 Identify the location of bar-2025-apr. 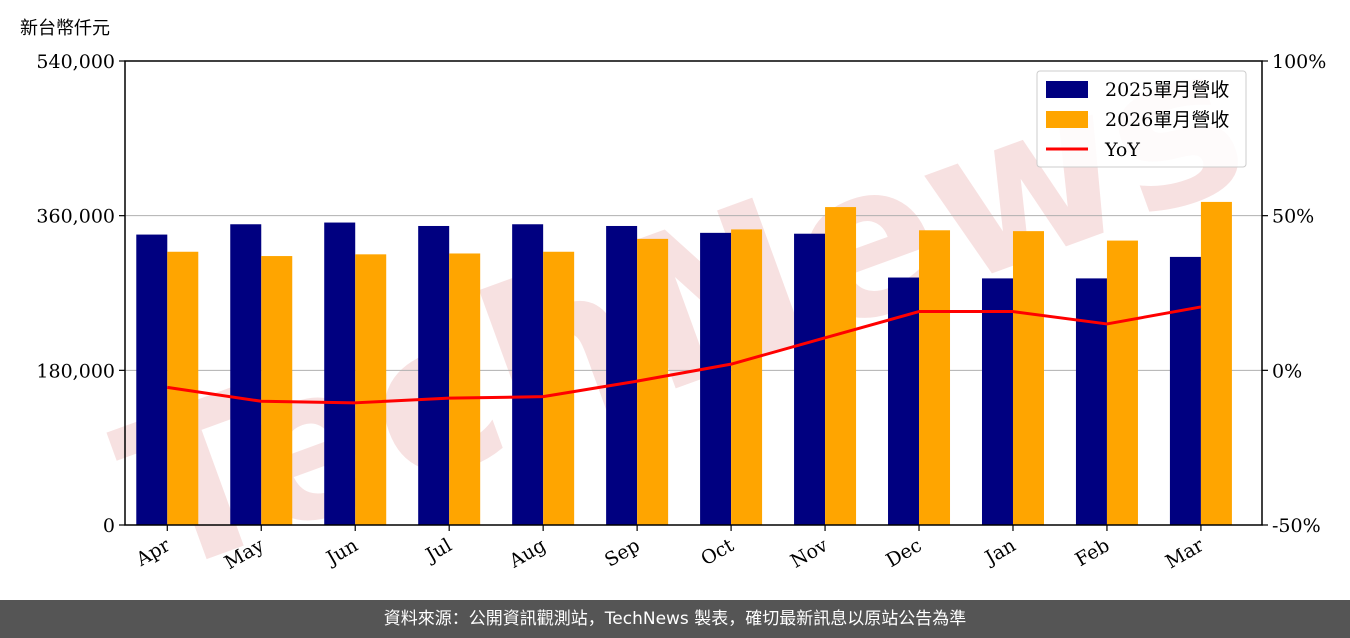
(152, 379).